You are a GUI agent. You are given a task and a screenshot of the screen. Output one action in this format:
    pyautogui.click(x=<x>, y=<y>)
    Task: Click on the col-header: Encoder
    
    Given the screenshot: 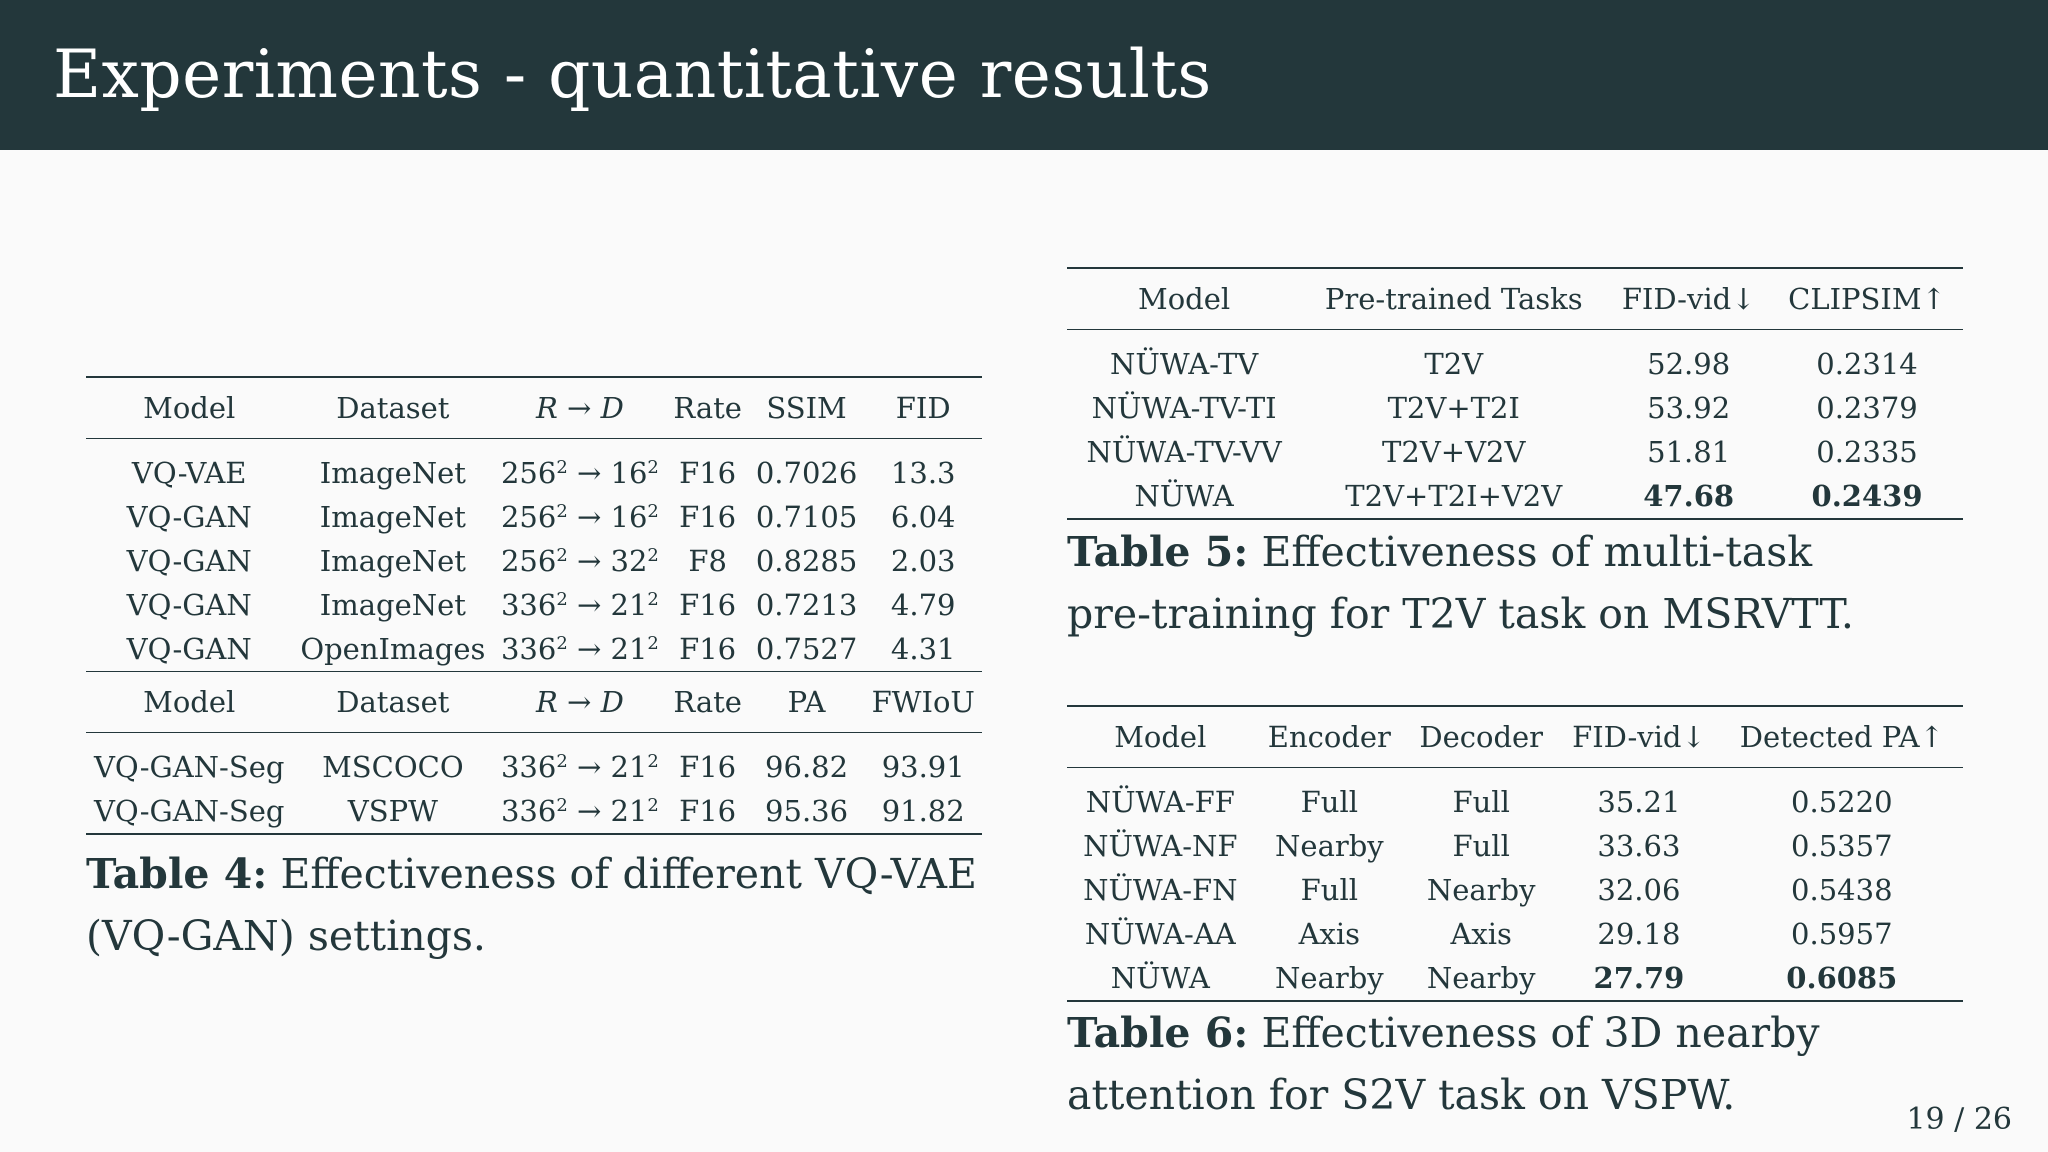 What is the action you would take?
    pyautogui.click(x=1329, y=737)
    